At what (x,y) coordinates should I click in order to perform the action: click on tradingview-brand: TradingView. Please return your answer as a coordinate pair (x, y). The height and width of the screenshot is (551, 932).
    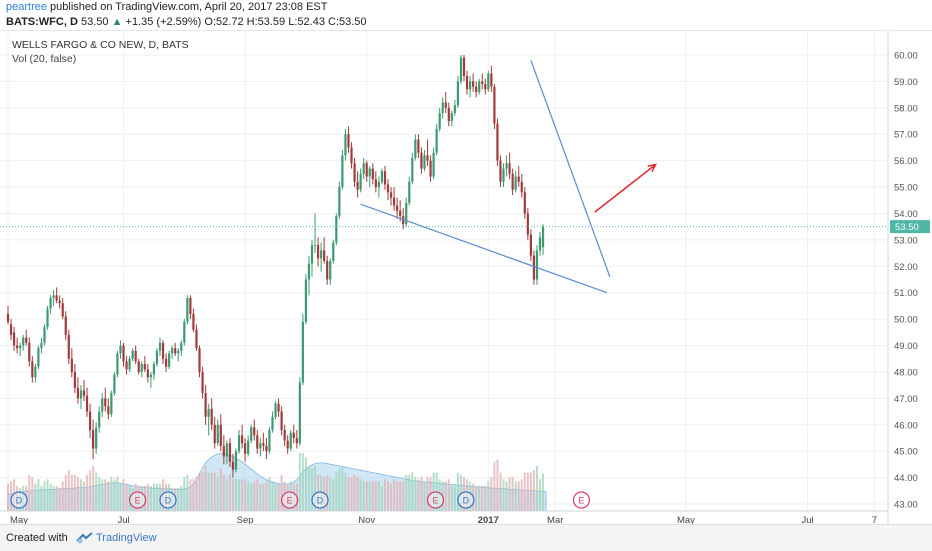
    Looking at the image, I should click on (126, 538).